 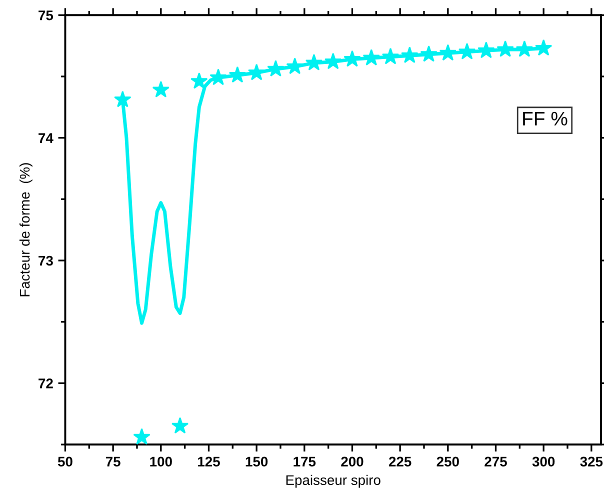 I want to click on x-tick-label: 225, so click(x=400, y=461).